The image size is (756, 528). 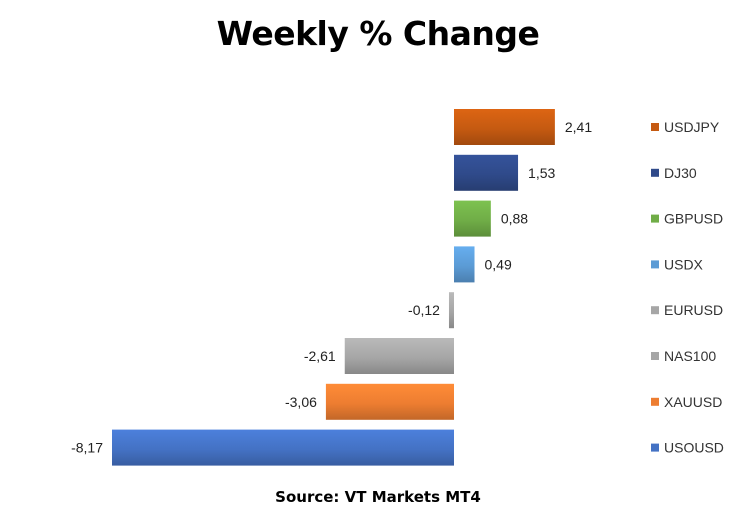 What do you see at coordinates (472, 218) in the screenshot?
I see `bar-gbpusd` at bounding box center [472, 218].